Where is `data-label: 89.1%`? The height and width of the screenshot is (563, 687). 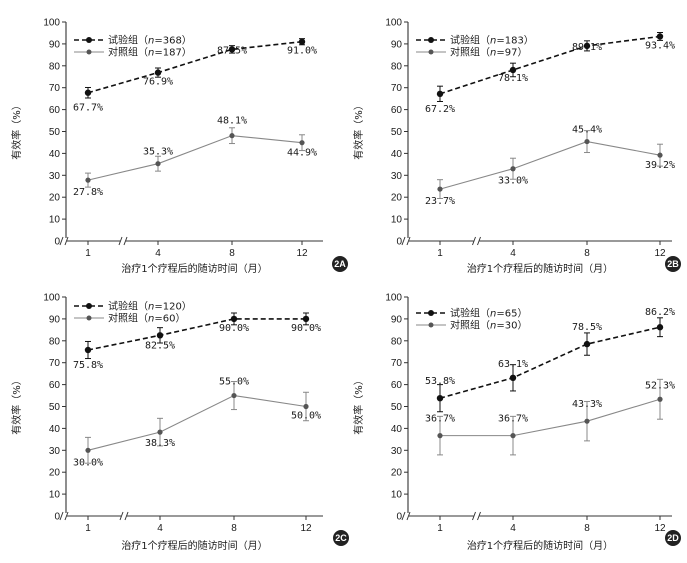 data-label: 89.1% is located at coordinates (587, 47).